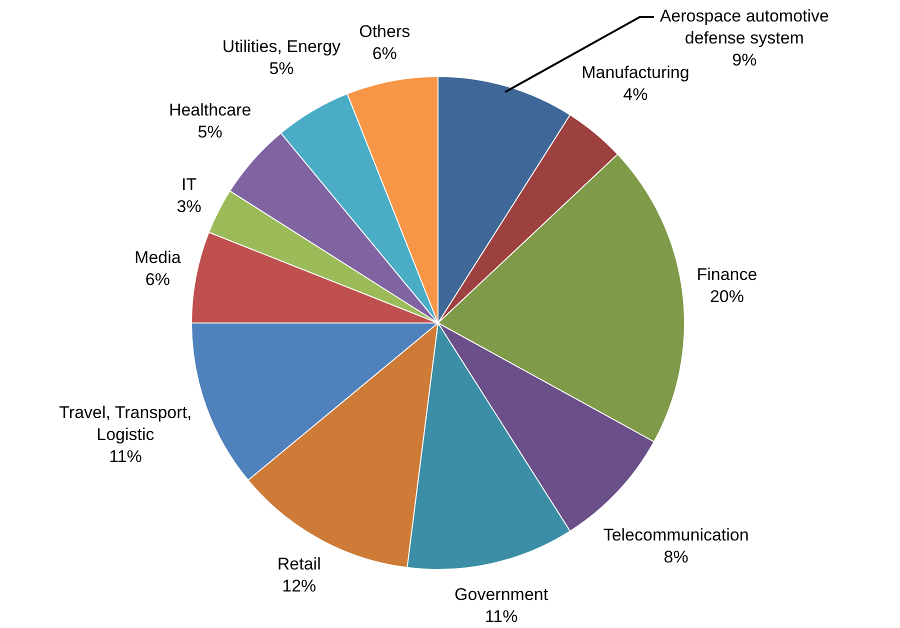 The height and width of the screenshot is (628, 900). I want to click on slice-label: Travel, Transport, Logistic, so click(125, 423).